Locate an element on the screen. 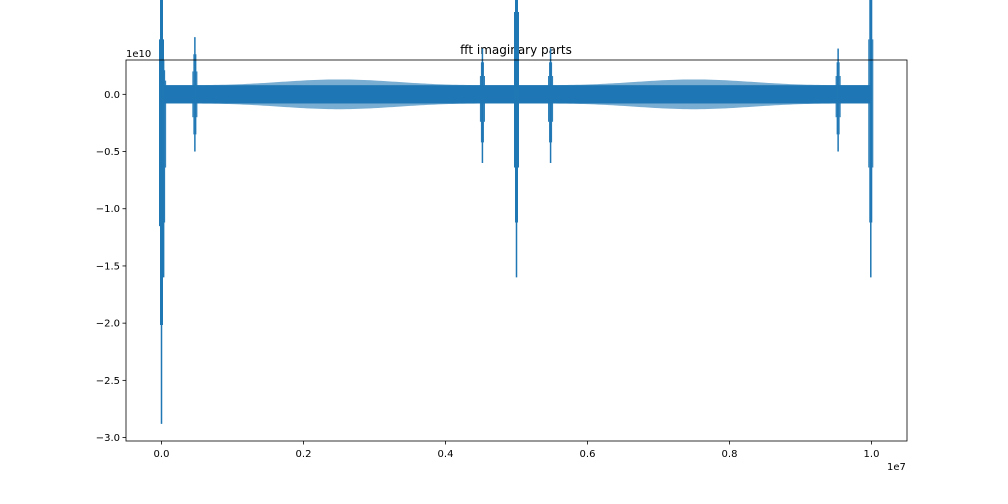 The image size is (1008, 504). y-tick-label: −3.0 is located at coordinates (108, 438).